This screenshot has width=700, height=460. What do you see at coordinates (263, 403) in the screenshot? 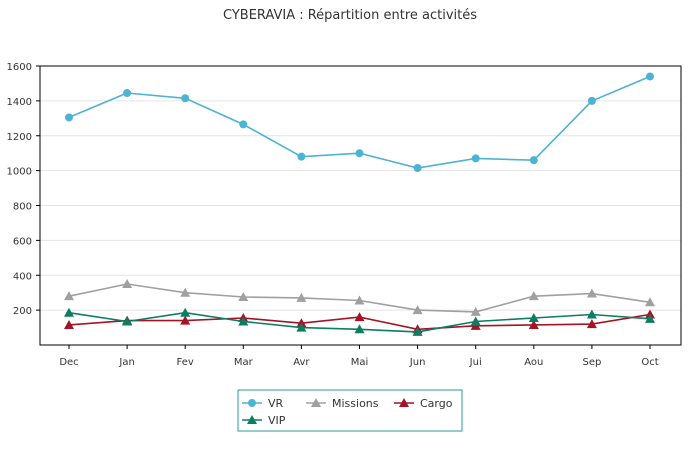
I see `legend-item-vr: VR` at bounding box center [263, 403].